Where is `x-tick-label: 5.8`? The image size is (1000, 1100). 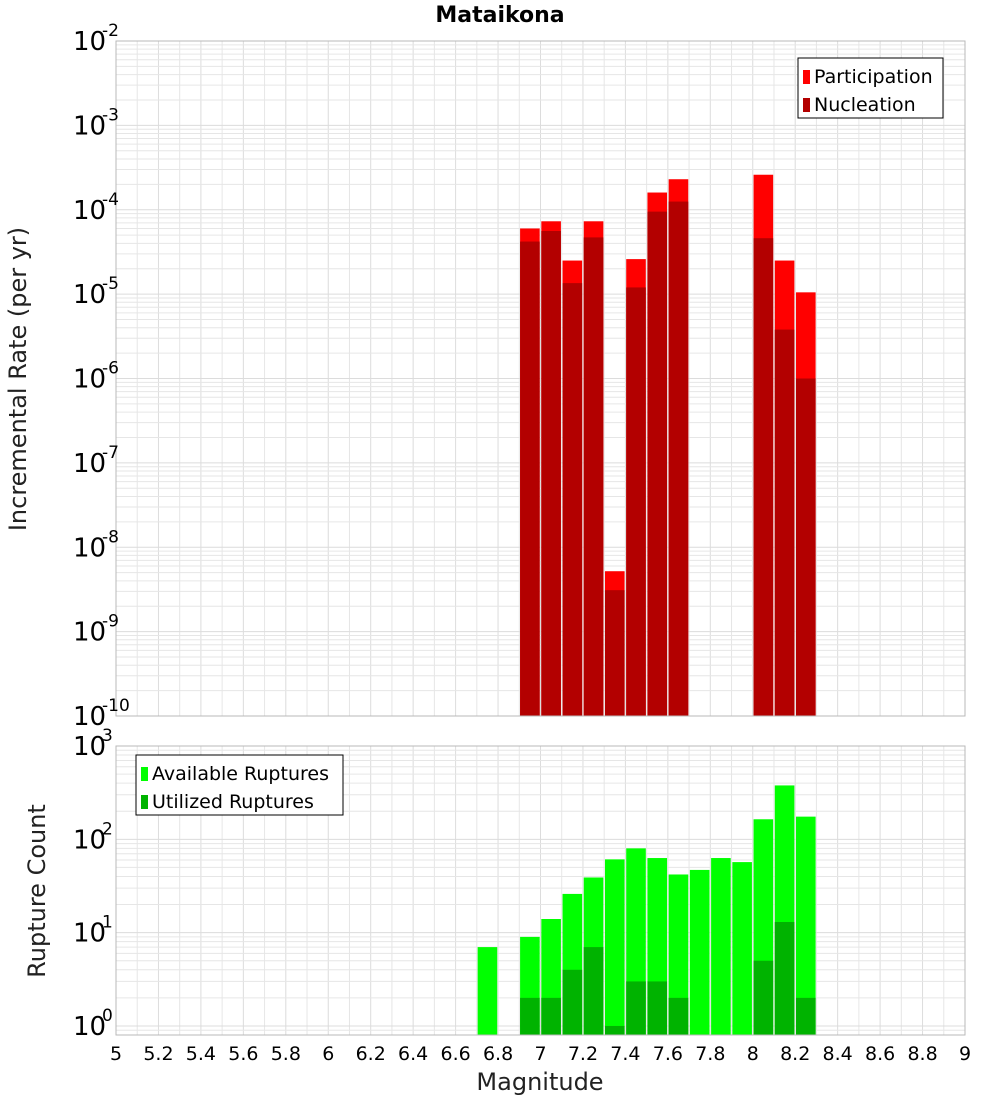
x-tick-label: 5.8 is located at coordinates (286, 1054).